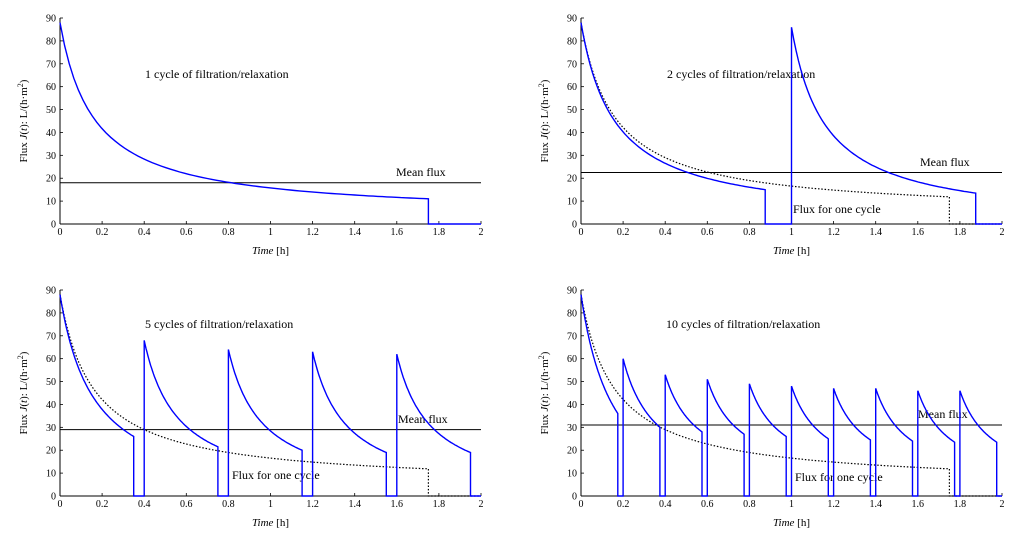  I want to click on one-cycle-flux-label: Flux for one cycle, so click(837, 209).